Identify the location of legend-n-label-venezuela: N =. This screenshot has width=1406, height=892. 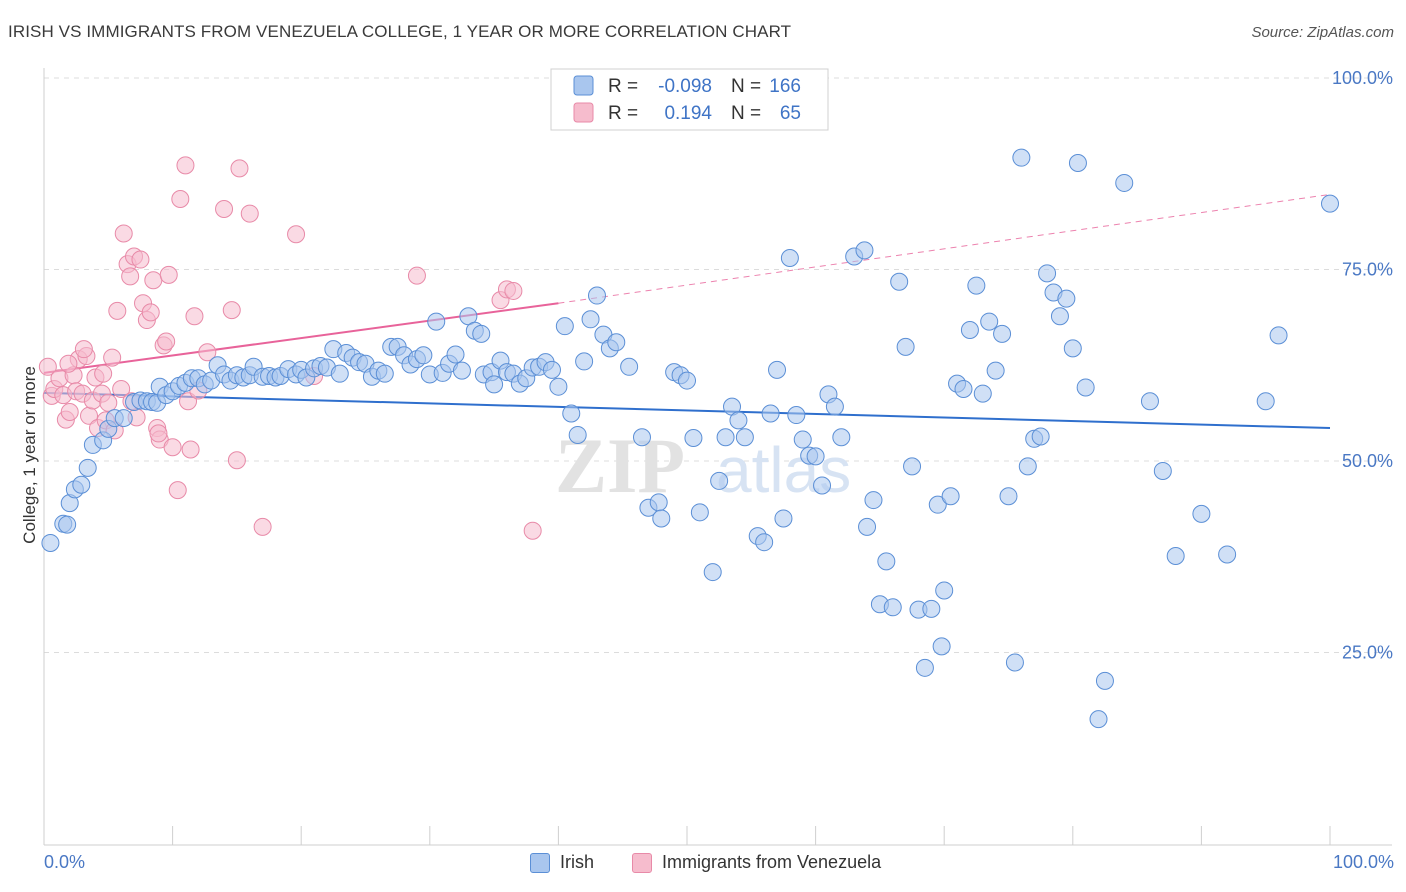
(746, 113).